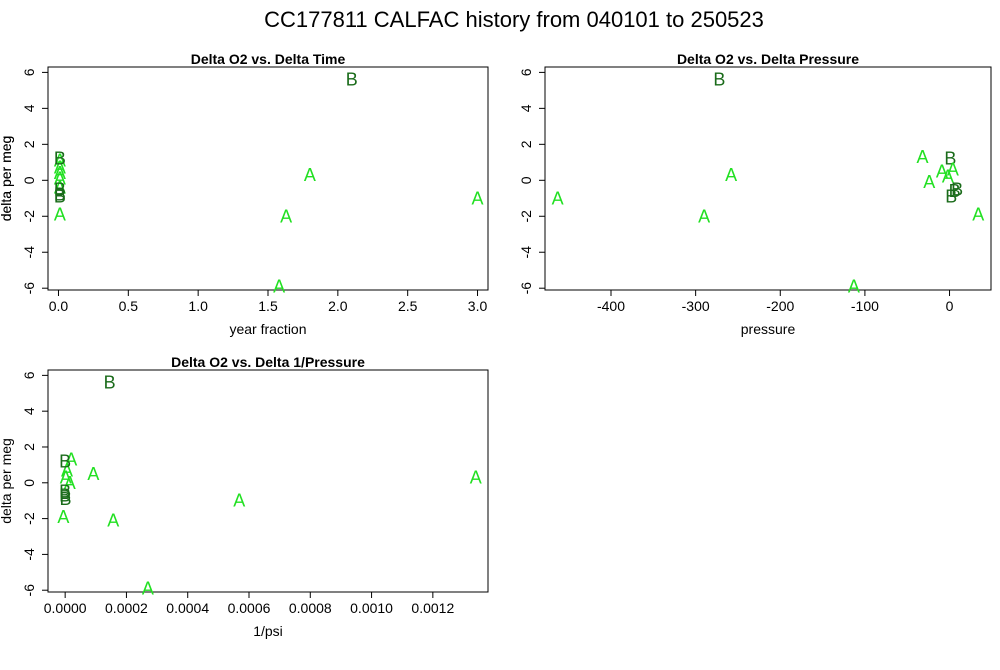 Image resolution: width=1000 pixels, height=670 pixels. Describe the element at coordinates (267, 329) in the screenshot. I see `x-axis-label: year fraction` at that location.